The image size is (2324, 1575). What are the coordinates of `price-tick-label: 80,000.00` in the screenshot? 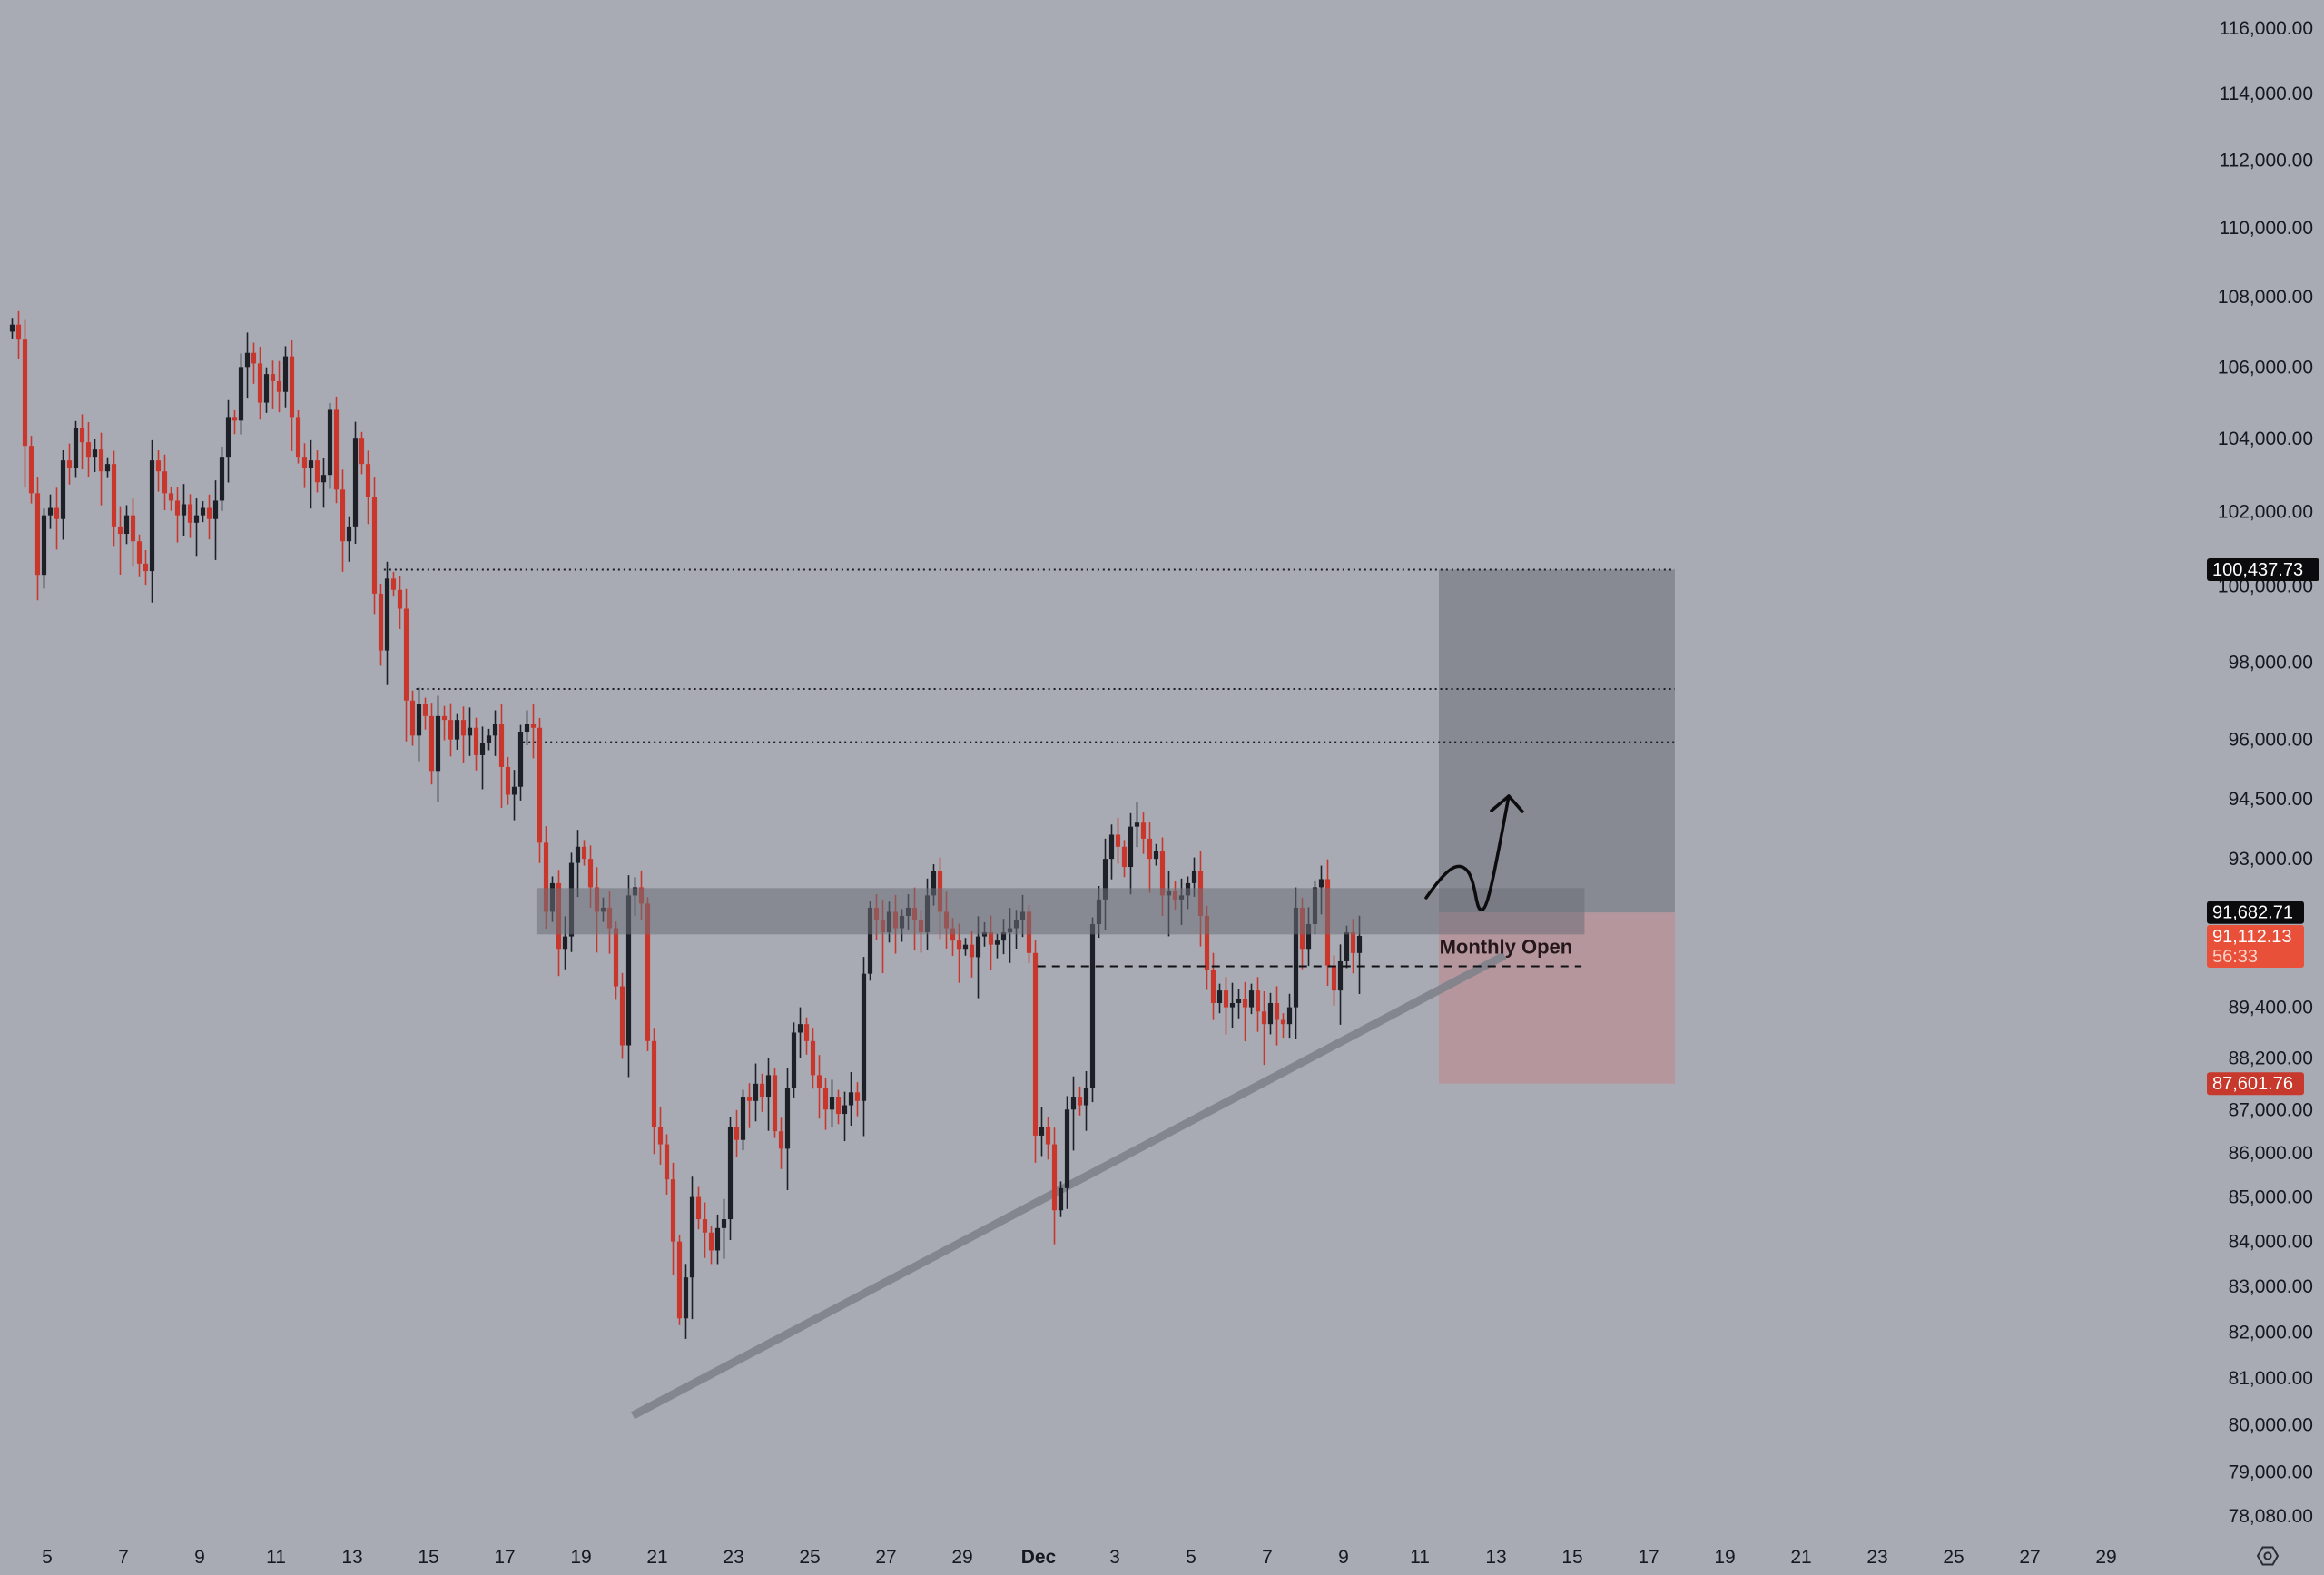 It's located at (2271, 1426).